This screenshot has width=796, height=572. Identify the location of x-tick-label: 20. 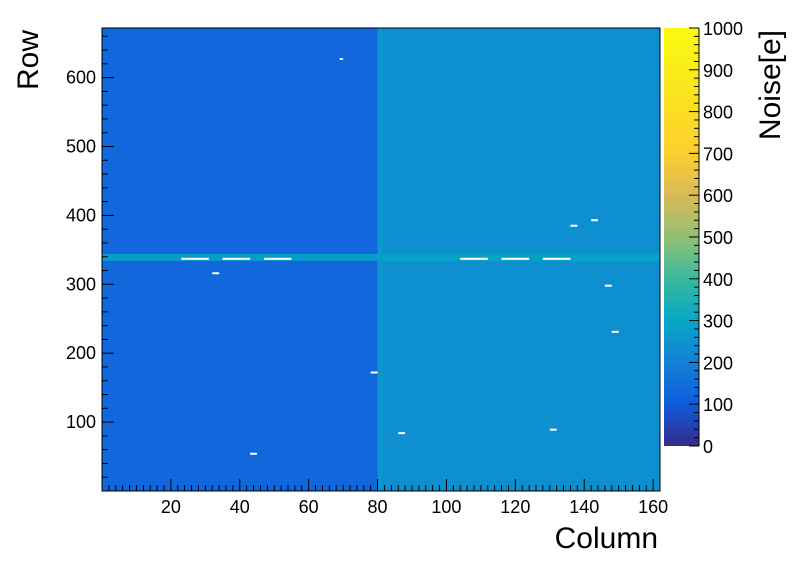
(171, 507).